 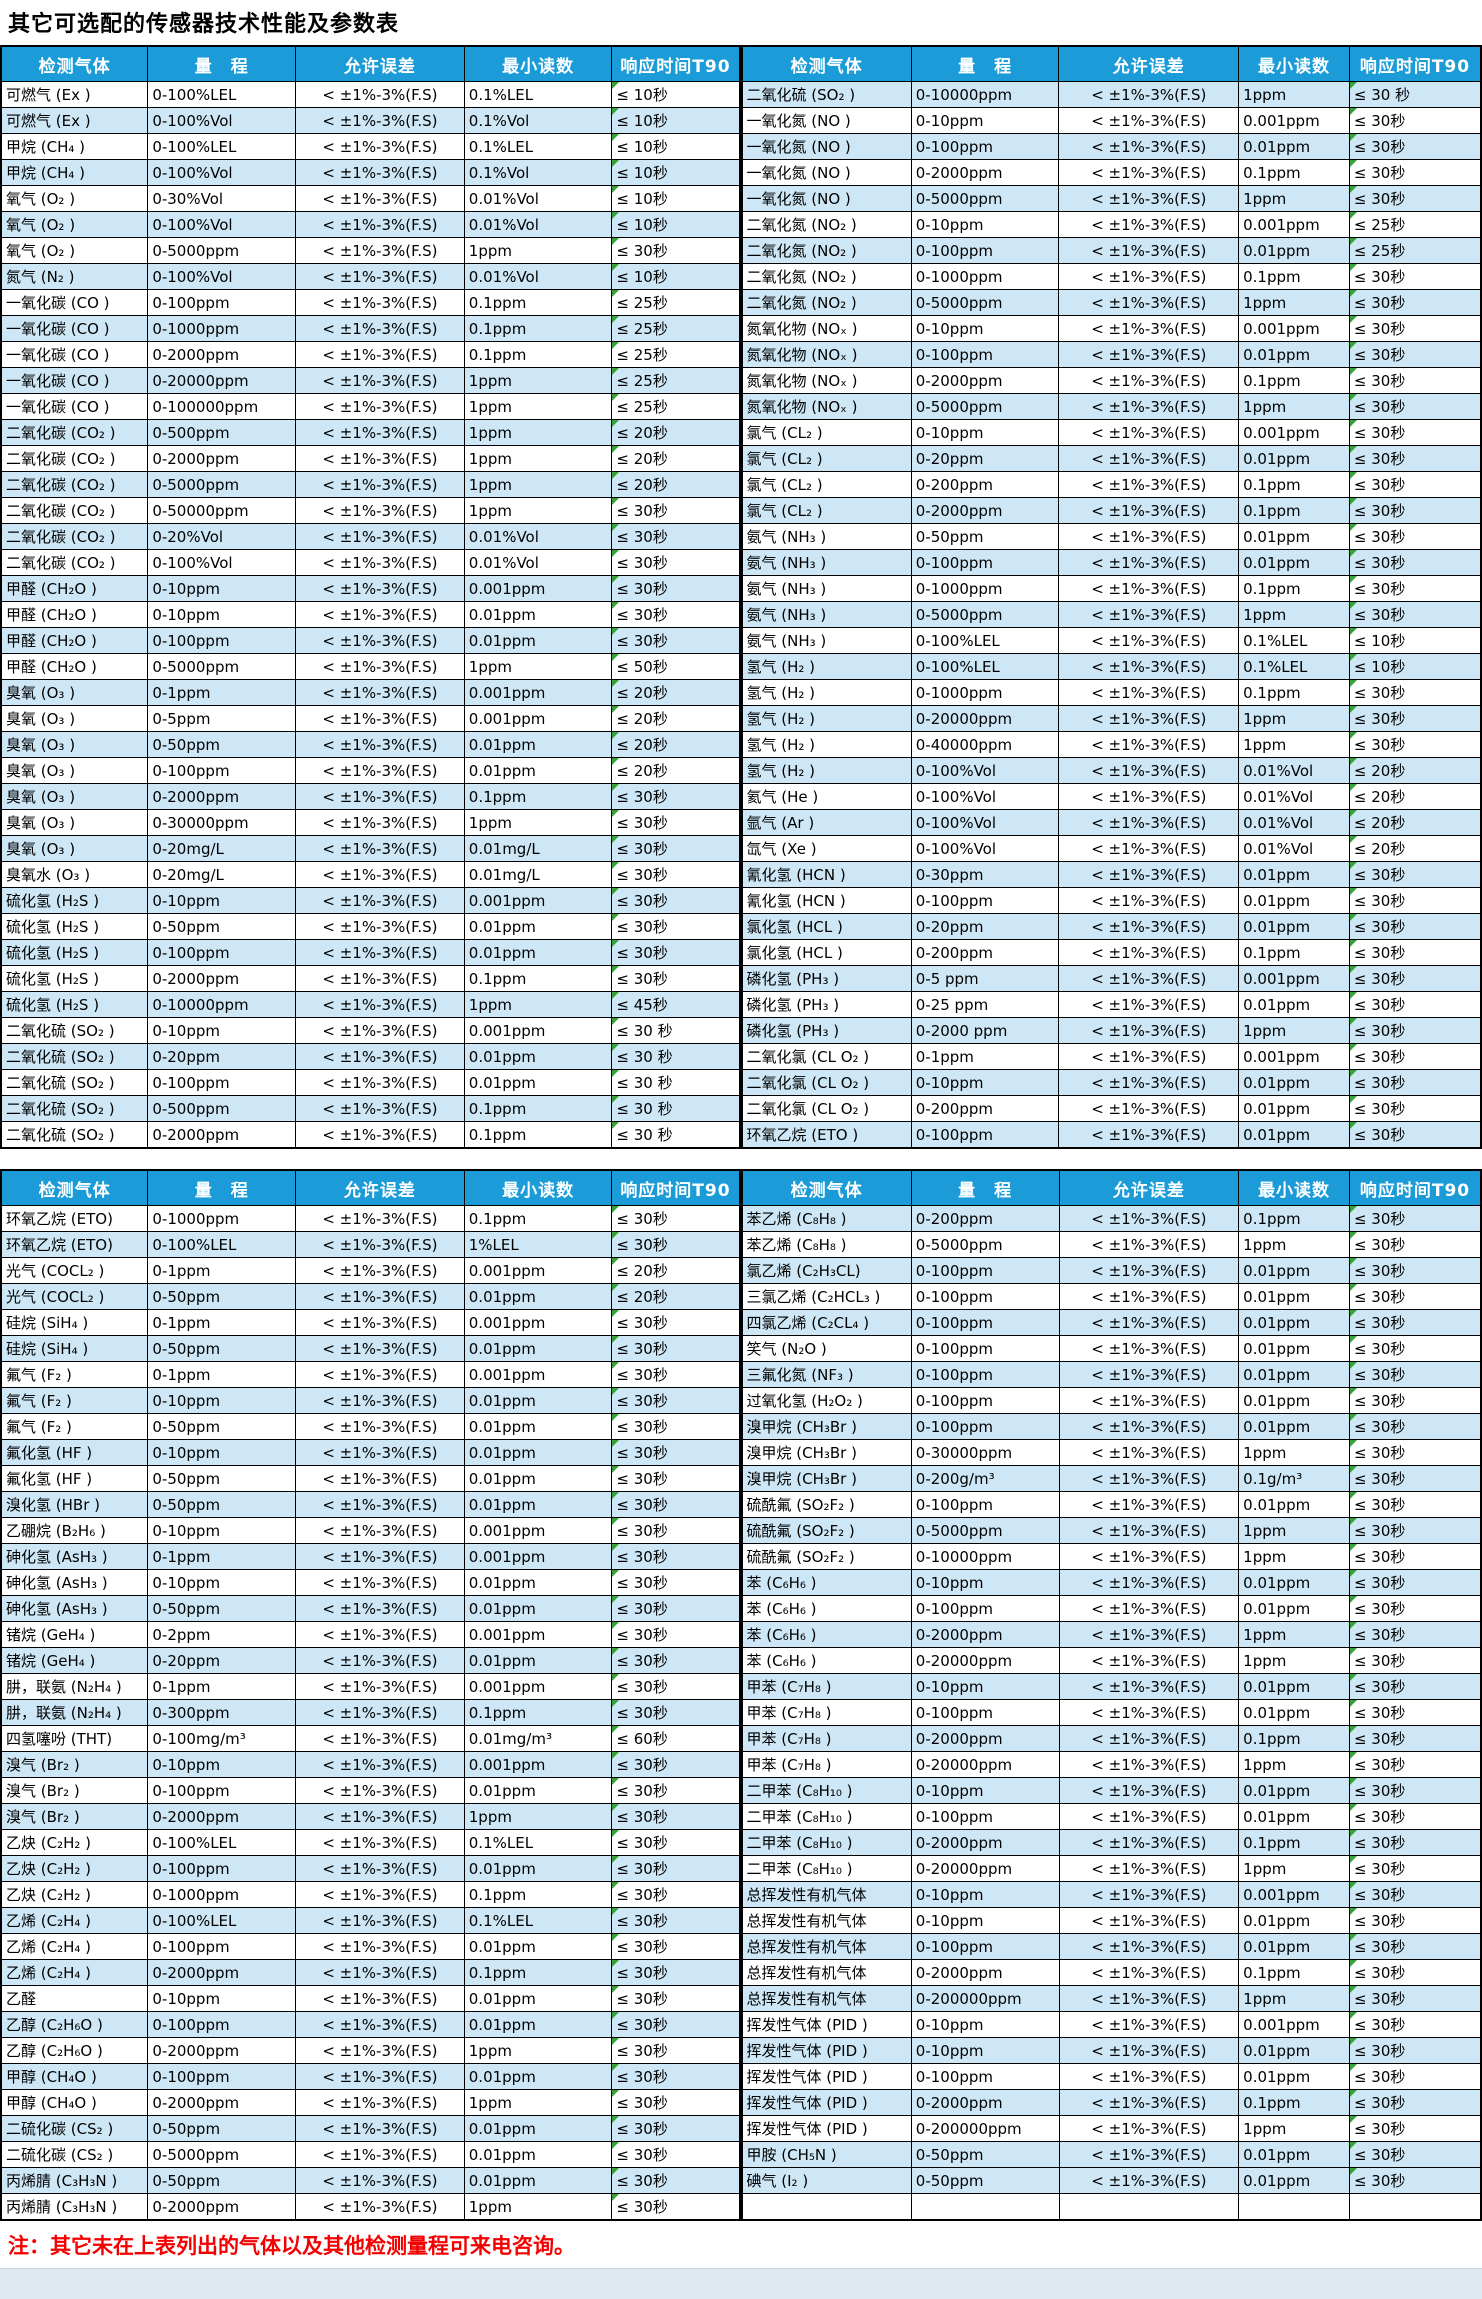 I want to click on table-row: 氟气 (F₂ )0-50ppm< ±1%-3%(F.S)0.01ppm≤ 30秒, so click(x=370, y=1427).